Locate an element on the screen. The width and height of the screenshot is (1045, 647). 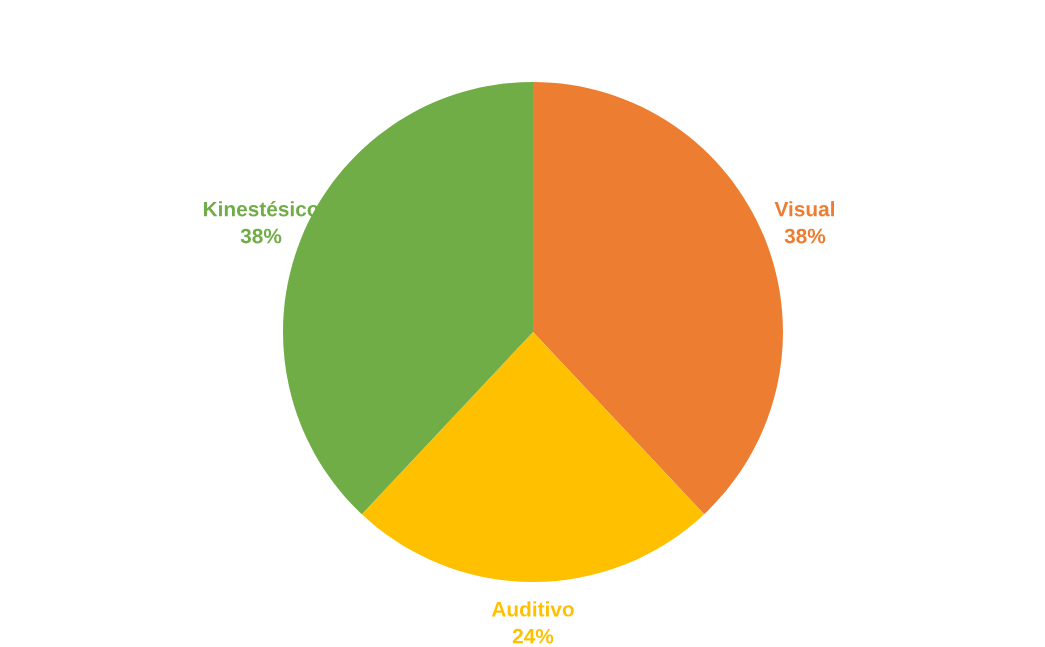
slice-label: Auditivo is located at coordinates (532, 609).